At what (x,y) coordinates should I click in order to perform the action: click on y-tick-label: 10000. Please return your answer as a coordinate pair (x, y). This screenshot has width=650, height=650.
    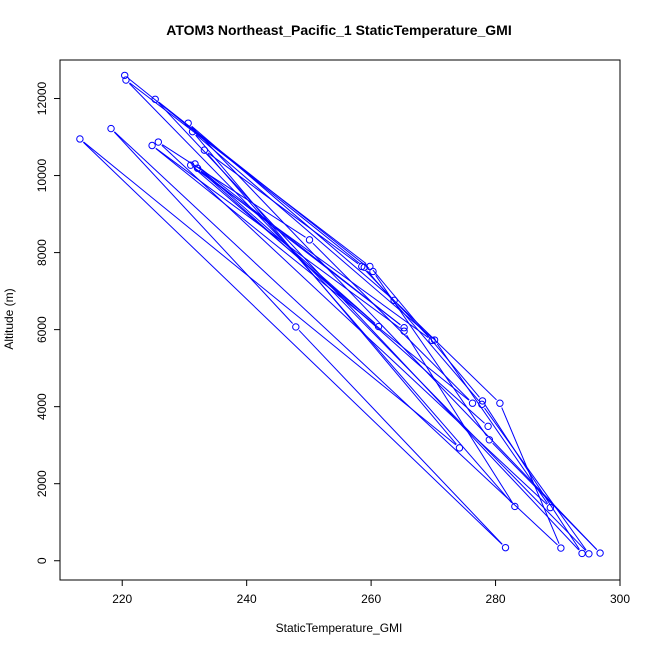
    Looking at the image, I should click on (42, 176).